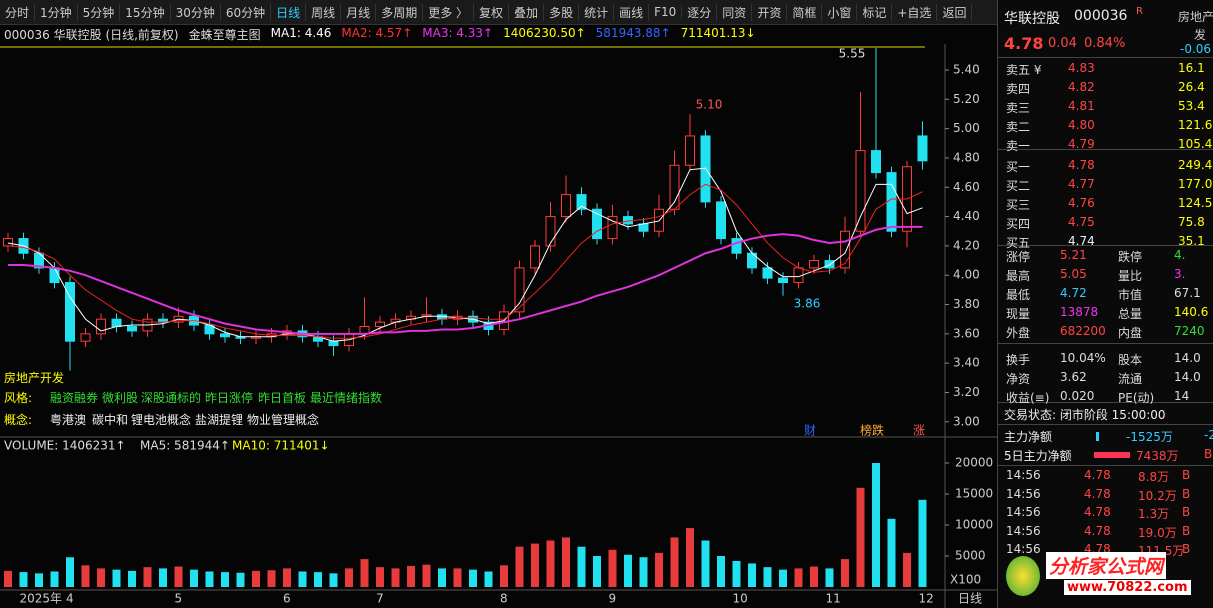 Image resolution: width=1213 pixels, height=608 pixels. I want to click on stat-value: 3., so click(1180, 274).